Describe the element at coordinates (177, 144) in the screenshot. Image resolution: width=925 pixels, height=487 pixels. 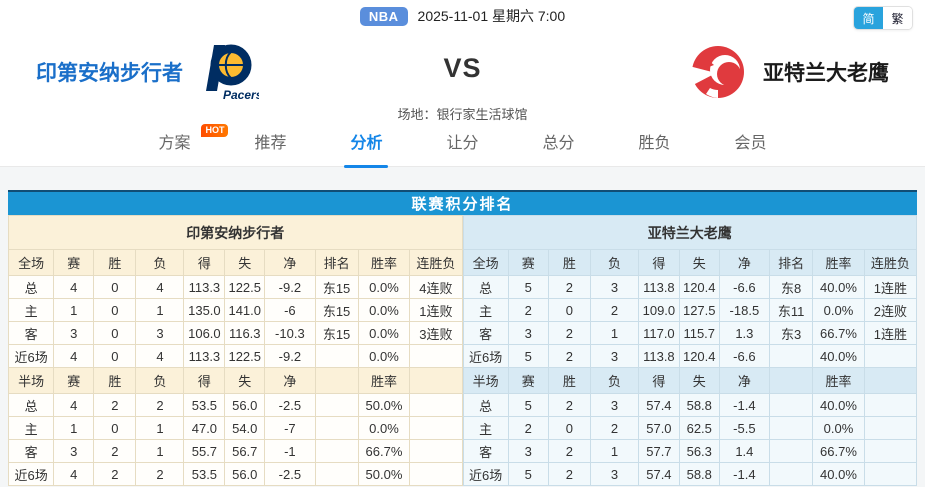
I see `tab-plan: 方案 HOT` at that location.